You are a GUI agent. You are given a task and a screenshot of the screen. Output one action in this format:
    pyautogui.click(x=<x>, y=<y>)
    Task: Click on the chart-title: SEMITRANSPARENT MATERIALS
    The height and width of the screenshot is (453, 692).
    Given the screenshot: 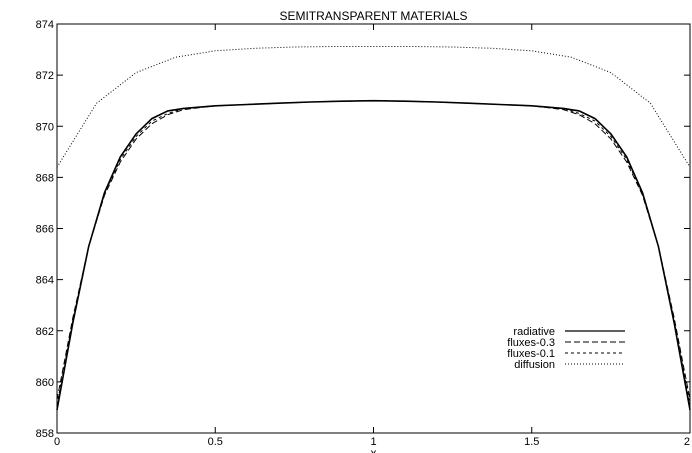 What is the action you would take?
    pyautogui.click(x=373, y=16)
    